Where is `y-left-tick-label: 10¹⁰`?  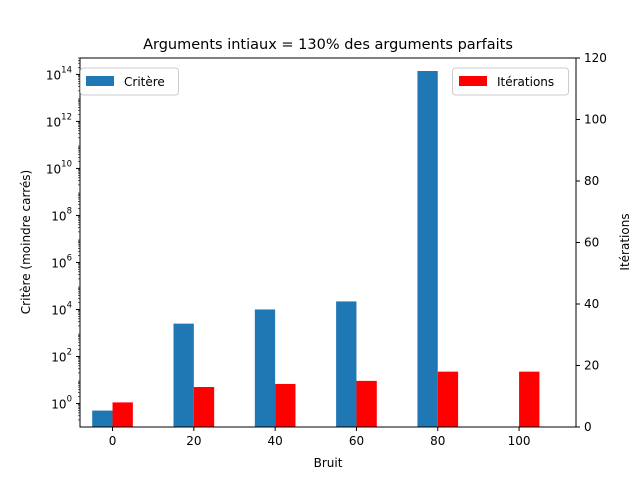
y-left-tick-label: 10¹⁰ is located at coordinates (59, 167).